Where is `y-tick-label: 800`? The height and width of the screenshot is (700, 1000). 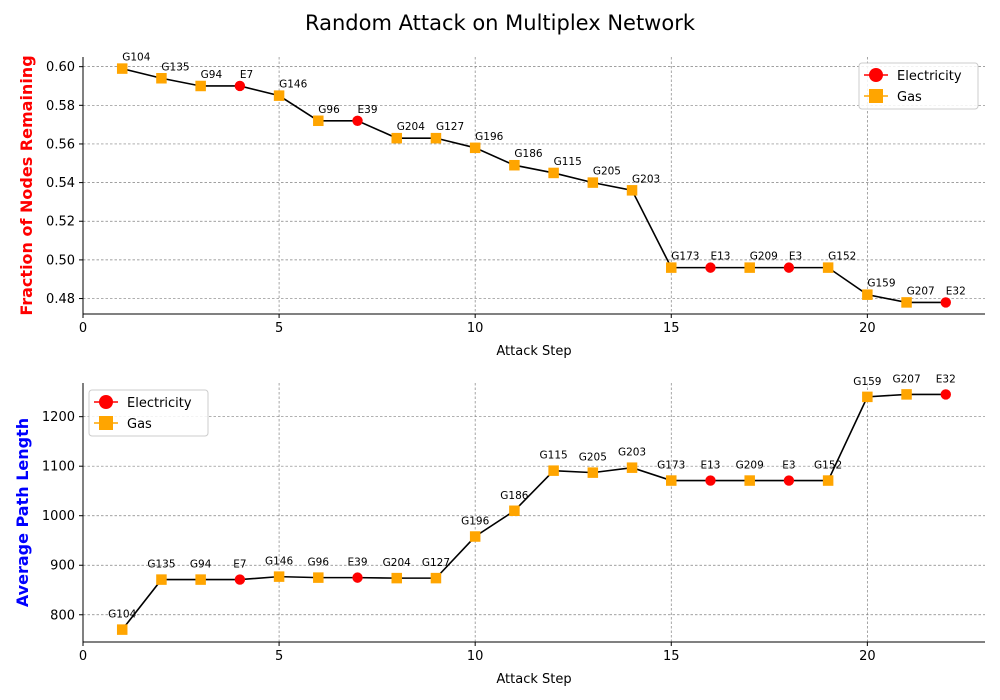 y-tick-label: 800 is located at coordinates (62, 615).